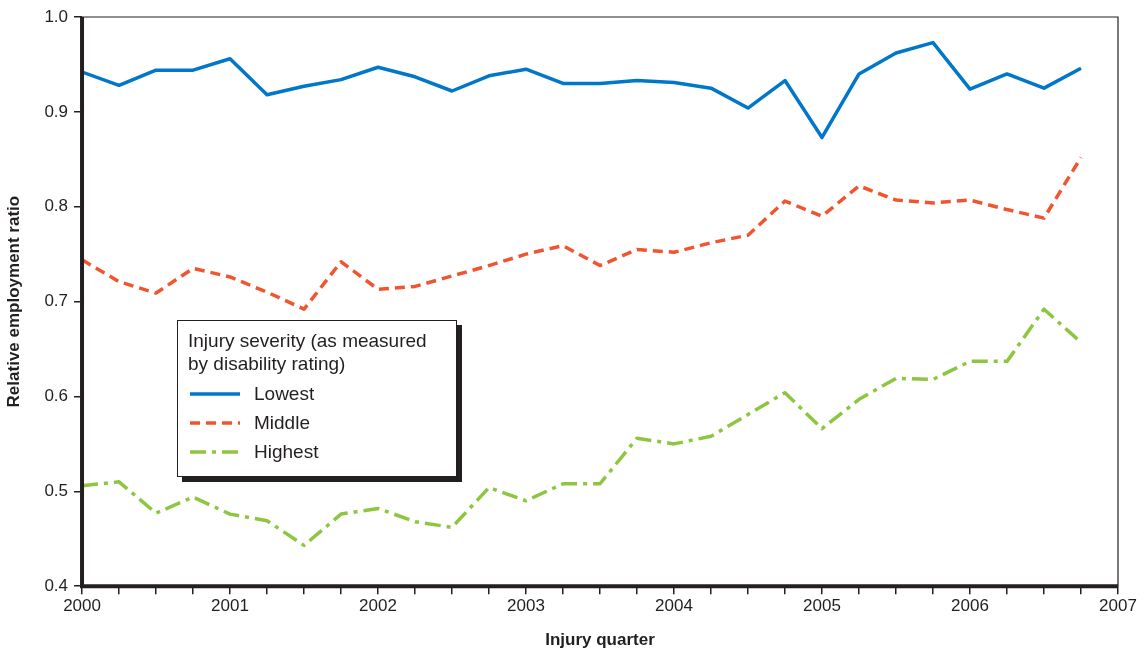 This screenshot has height=659, width=1146. What do you see at coordinates (56, 206) in the screenshot?
I see `y-tick-label: 0.8` at bounding box center [56, 206].